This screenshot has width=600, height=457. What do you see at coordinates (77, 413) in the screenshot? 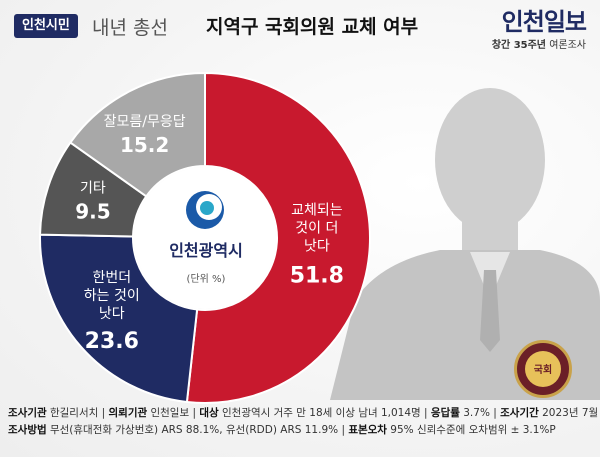
I see `footer-value: 한길리서치 |` at bounding box center [77, 413].